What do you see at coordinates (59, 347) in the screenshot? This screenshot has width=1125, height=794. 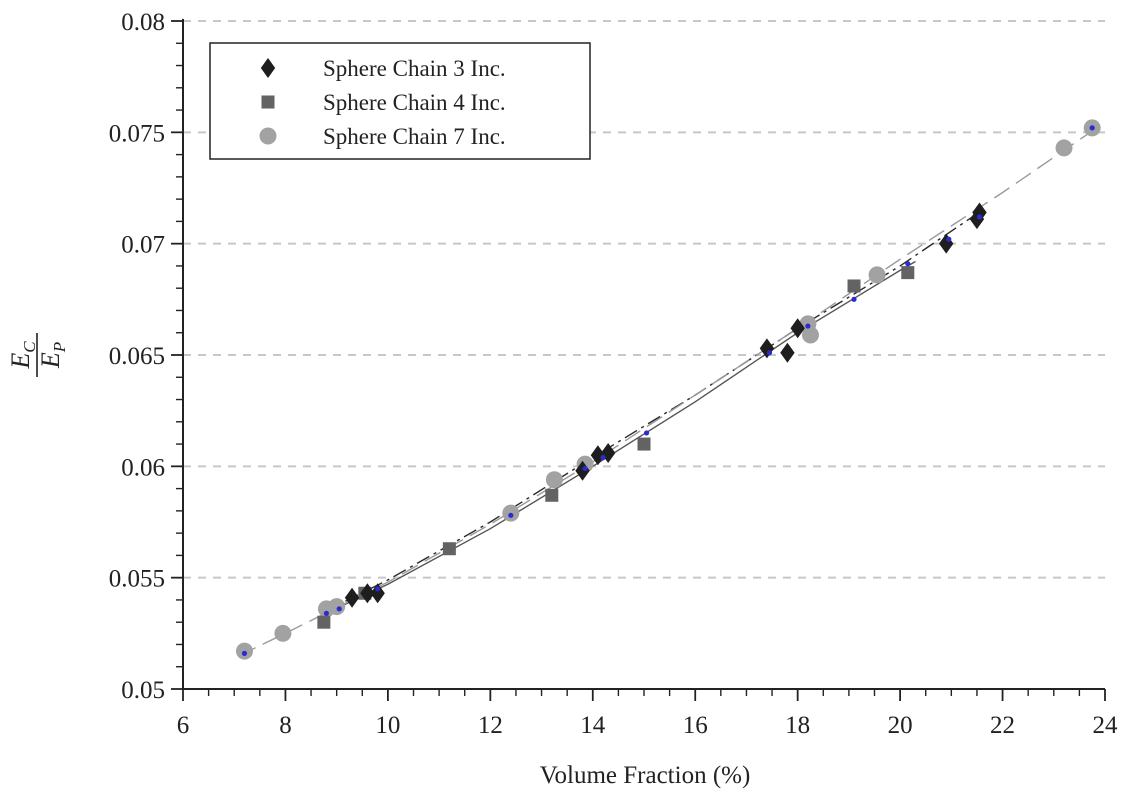 I see `y-axis-denominator-sub: P` at bounding box center [59, 347].